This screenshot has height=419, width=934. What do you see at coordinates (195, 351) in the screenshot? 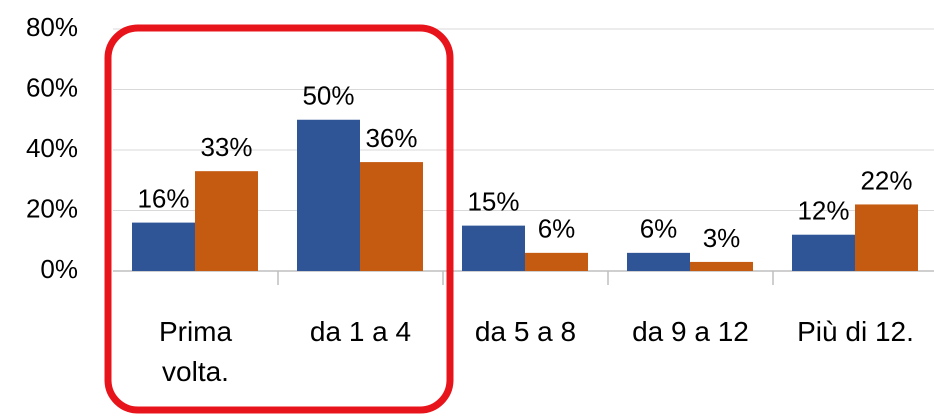
I see `x-tick-label: Prima volta.` at bounding box center [195, 351].